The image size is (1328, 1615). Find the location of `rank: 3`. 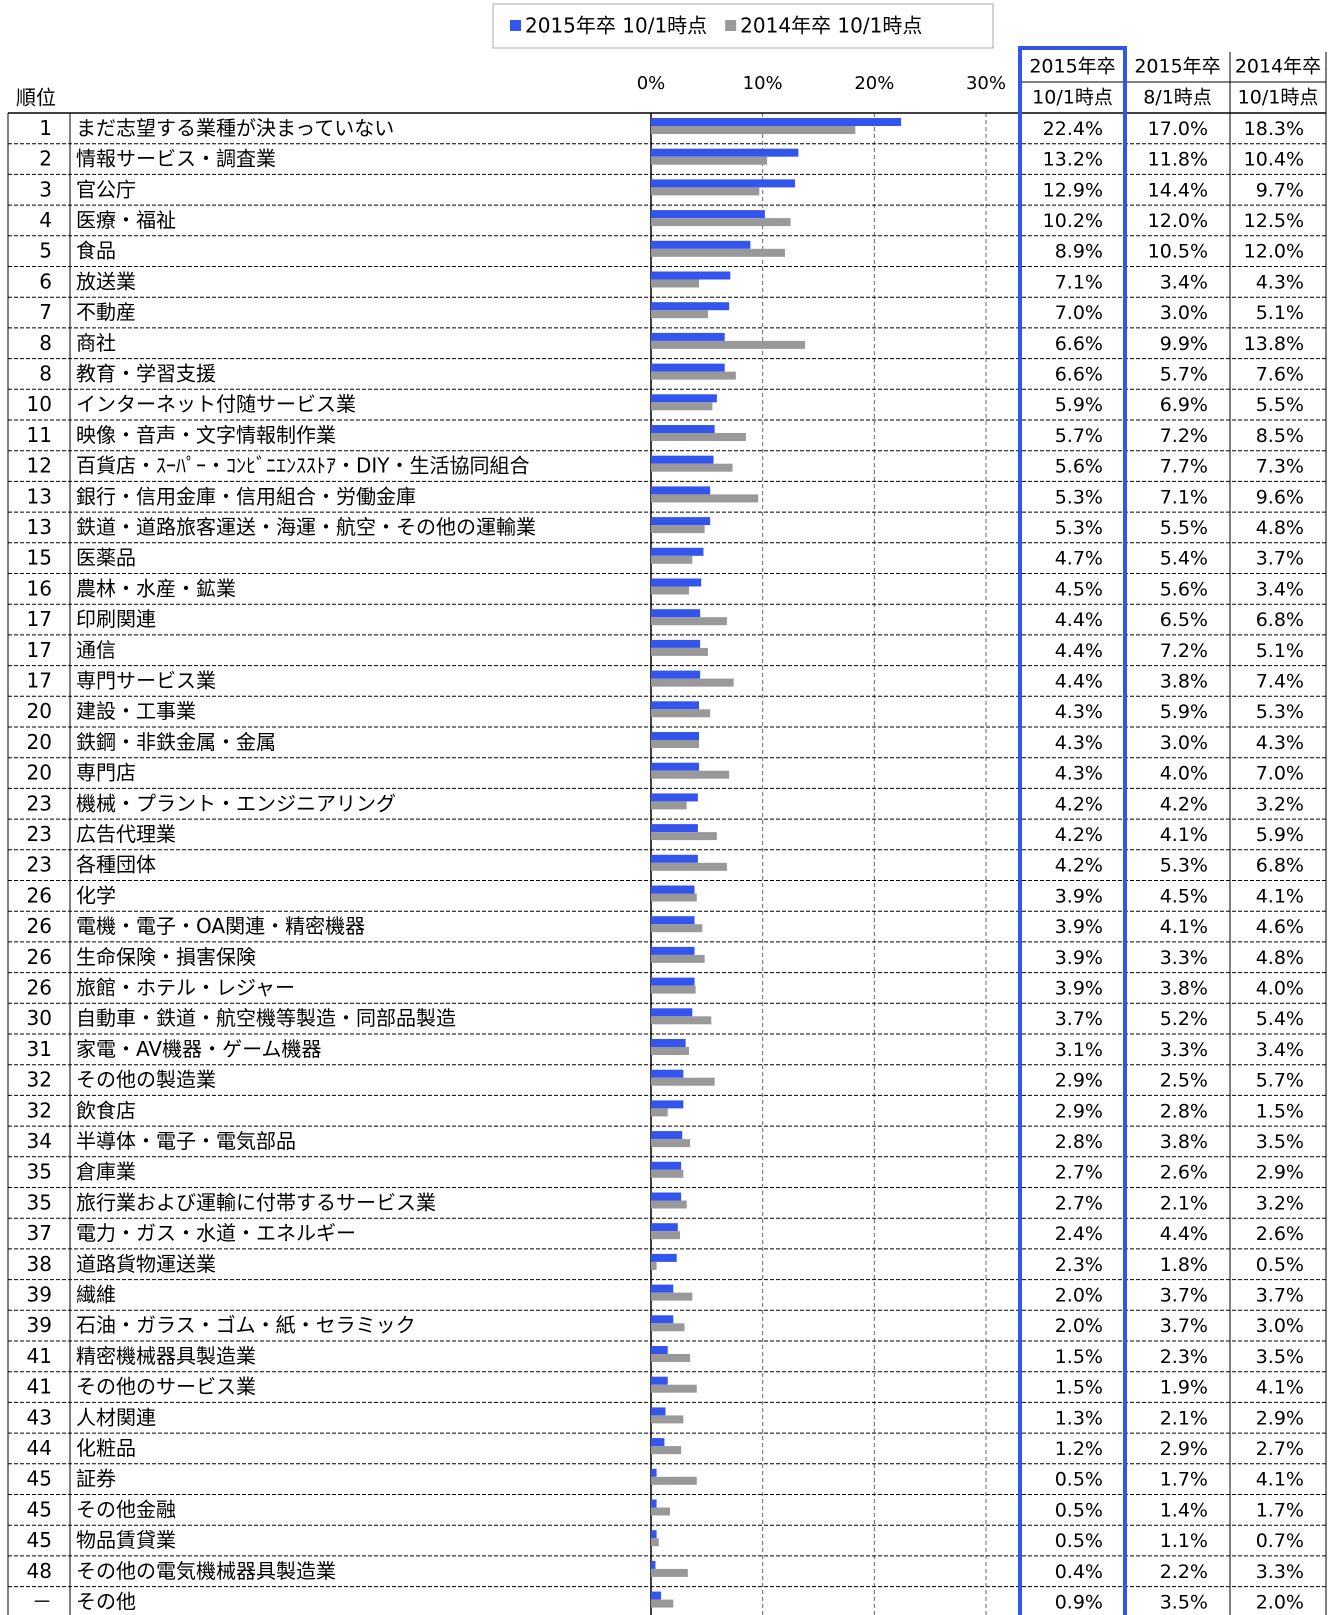

rank: 3 is located at coordinates (45, 189).